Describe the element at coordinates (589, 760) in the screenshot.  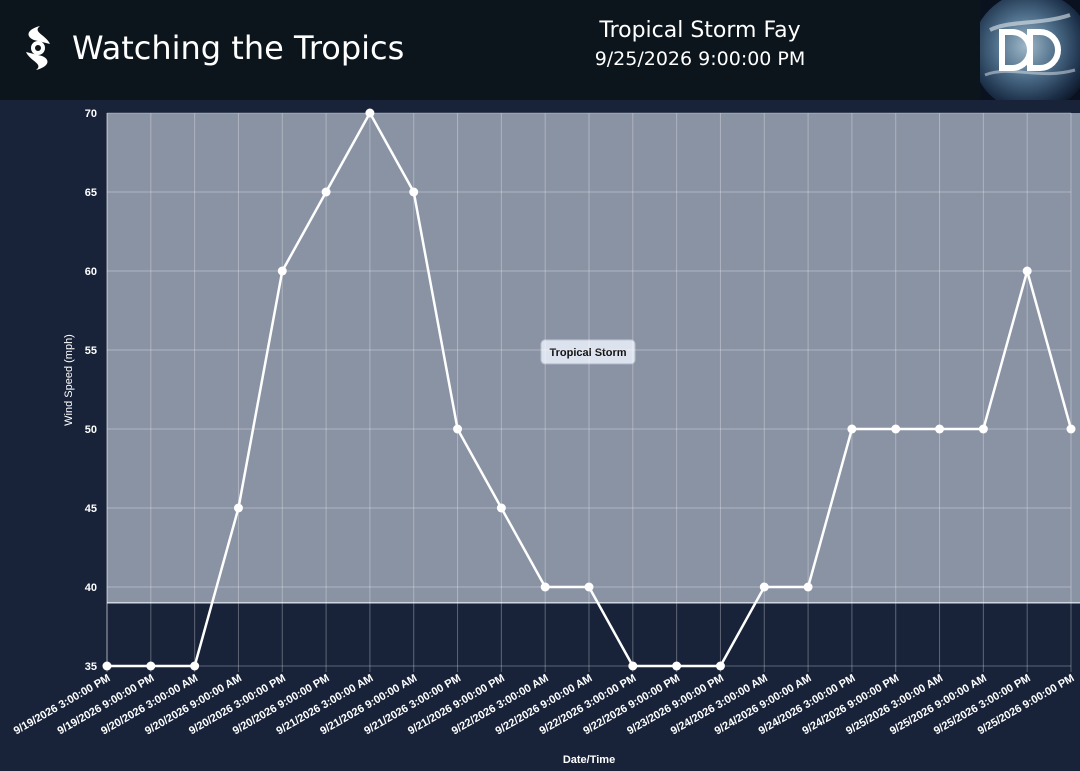
I see `x-axis-label: Date/Time` at that location.